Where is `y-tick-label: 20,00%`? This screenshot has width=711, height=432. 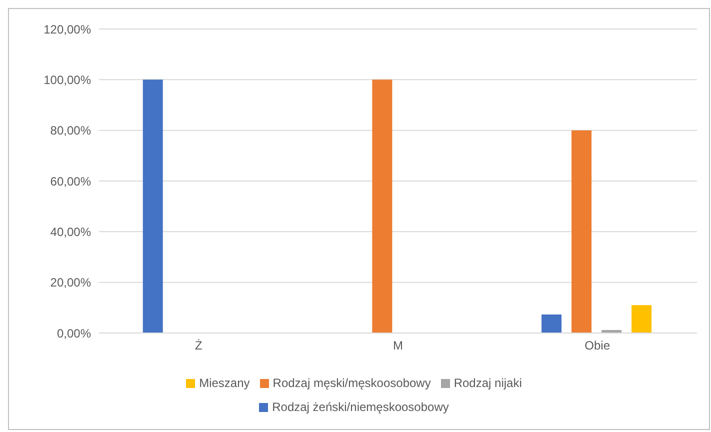 y-tick-label: 20,00% is located at coordinates (71, 283).